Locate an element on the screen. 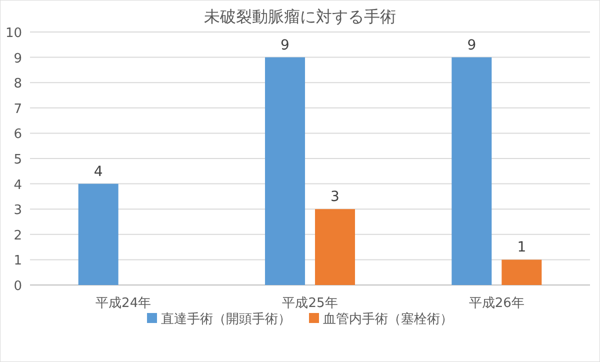 The image size is (600, 362). x-tick-label: 平成24年 is located at coordinates (124, 303).